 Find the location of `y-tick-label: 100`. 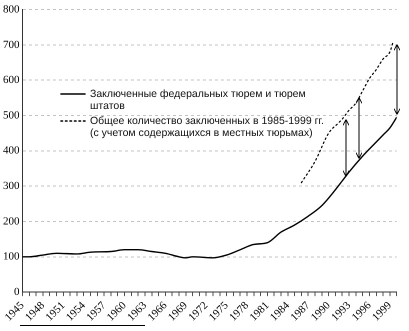

y-tick-label: 100 is located at coordinates (11, 256).